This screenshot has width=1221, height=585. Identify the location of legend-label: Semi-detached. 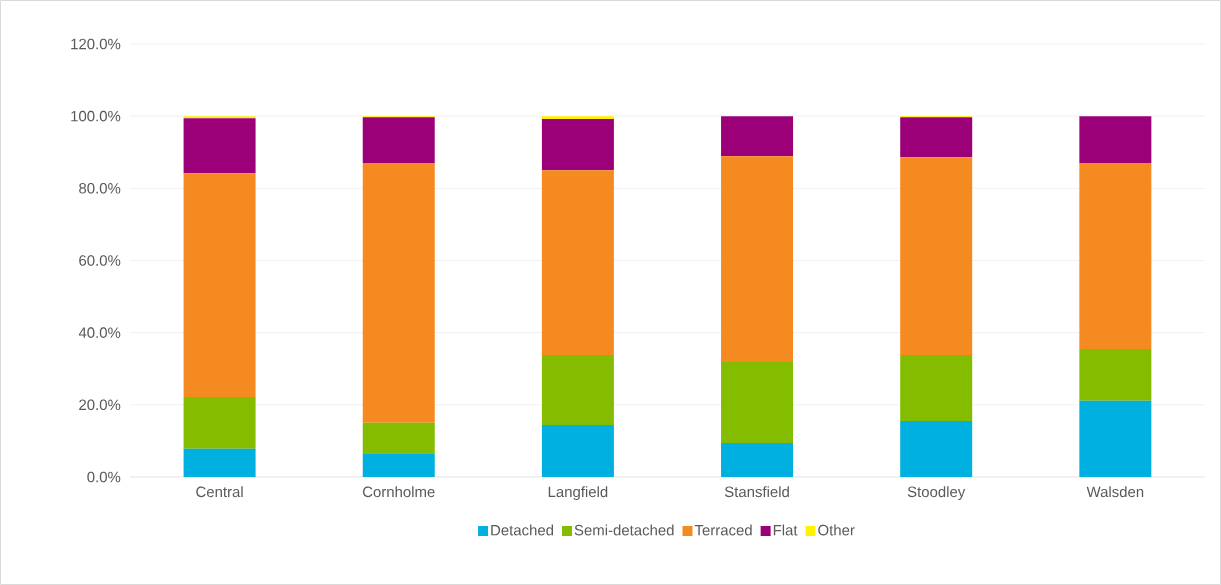
(624, 530).